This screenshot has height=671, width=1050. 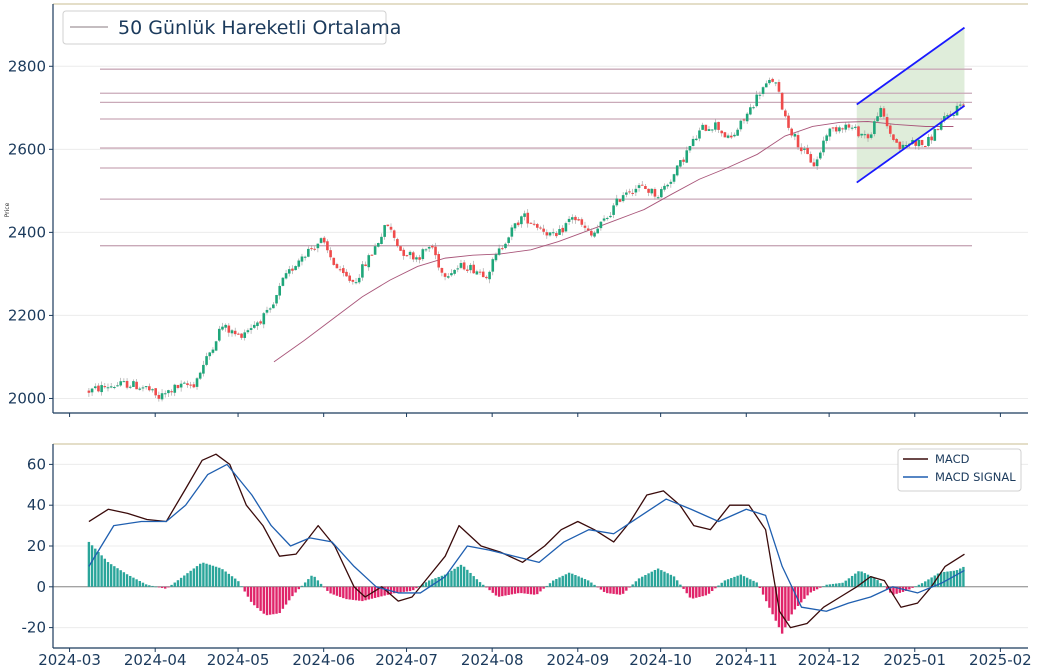 I want to click on macd-ytick-label: 60, so click(x=36, y=464).